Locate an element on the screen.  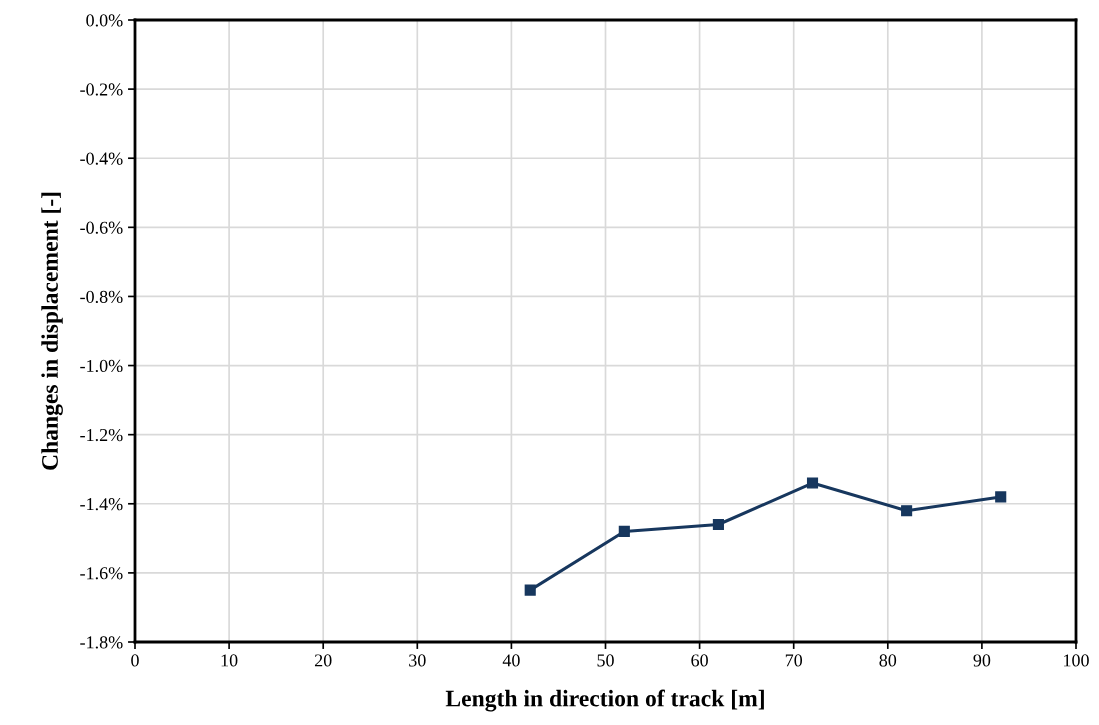
x-tick-label: 30 is located at coordinates (417, 660).